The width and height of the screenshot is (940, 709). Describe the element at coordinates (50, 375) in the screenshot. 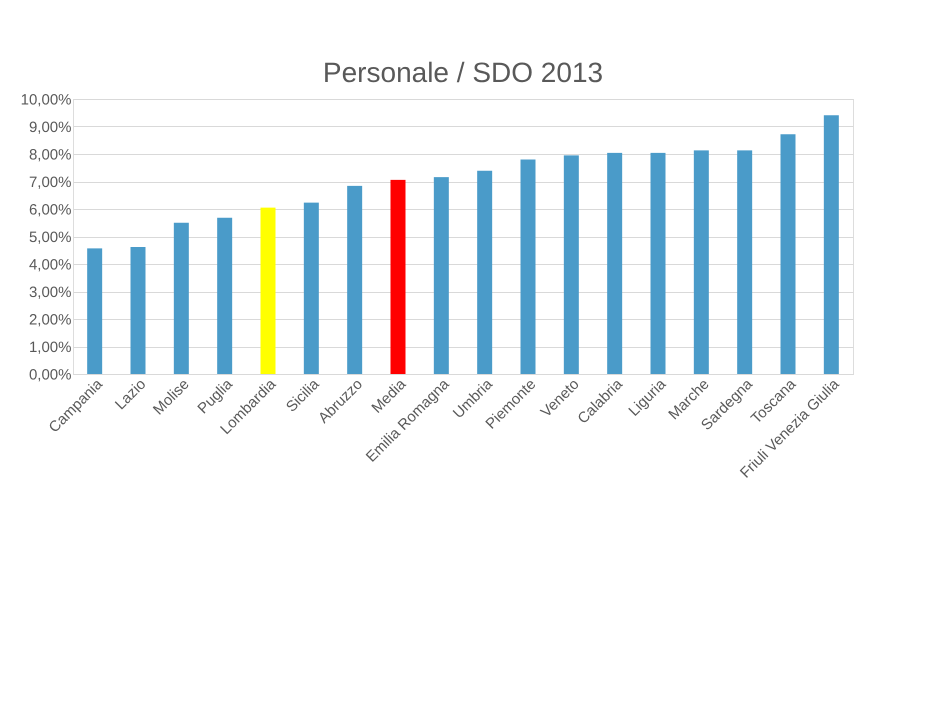

I see `y-tick-label: 0,00%` at that location.